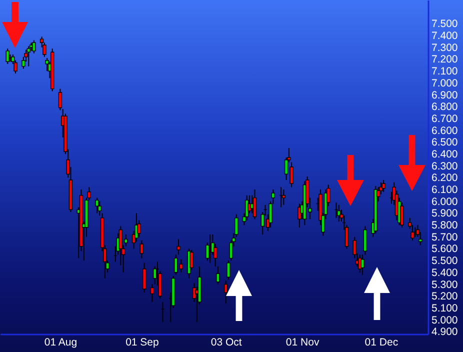  What do you see at coordinates (445, 36) in the screenshot?
I see `y-tick-label: 7.400` at bounding box center [445, 36].